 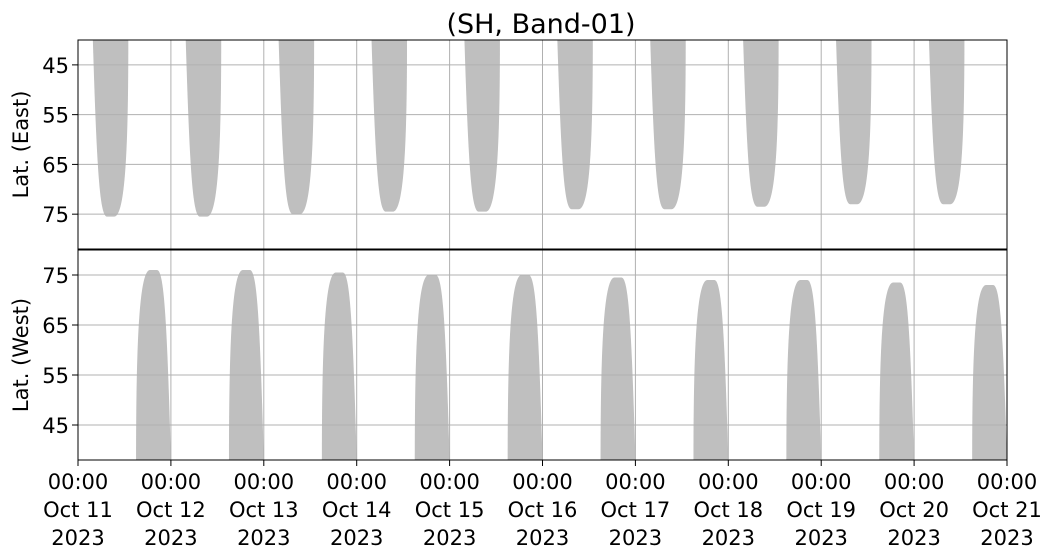 I want to click on x-tick-label: 00:00 Oct 19 2023, so click(x=821, y=510).